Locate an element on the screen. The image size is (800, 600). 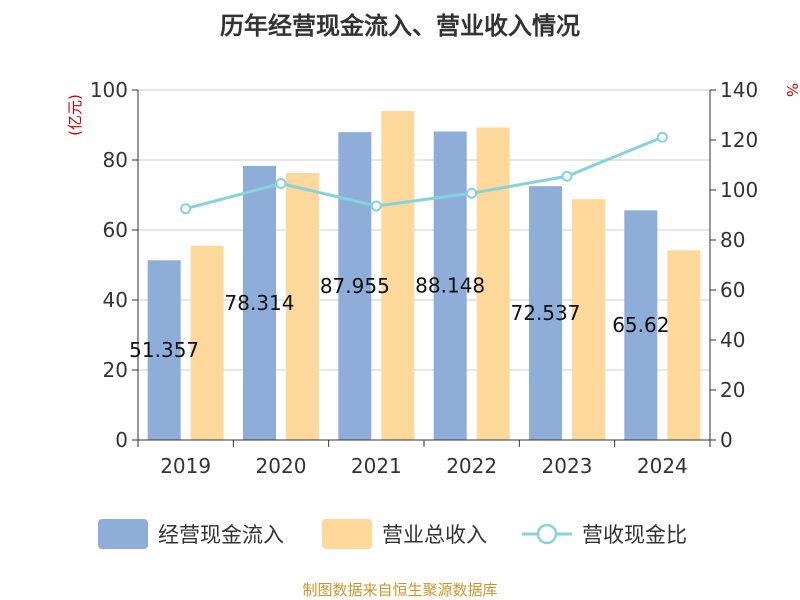
right-tick-label: 0 is located at coordinates (726, 440).